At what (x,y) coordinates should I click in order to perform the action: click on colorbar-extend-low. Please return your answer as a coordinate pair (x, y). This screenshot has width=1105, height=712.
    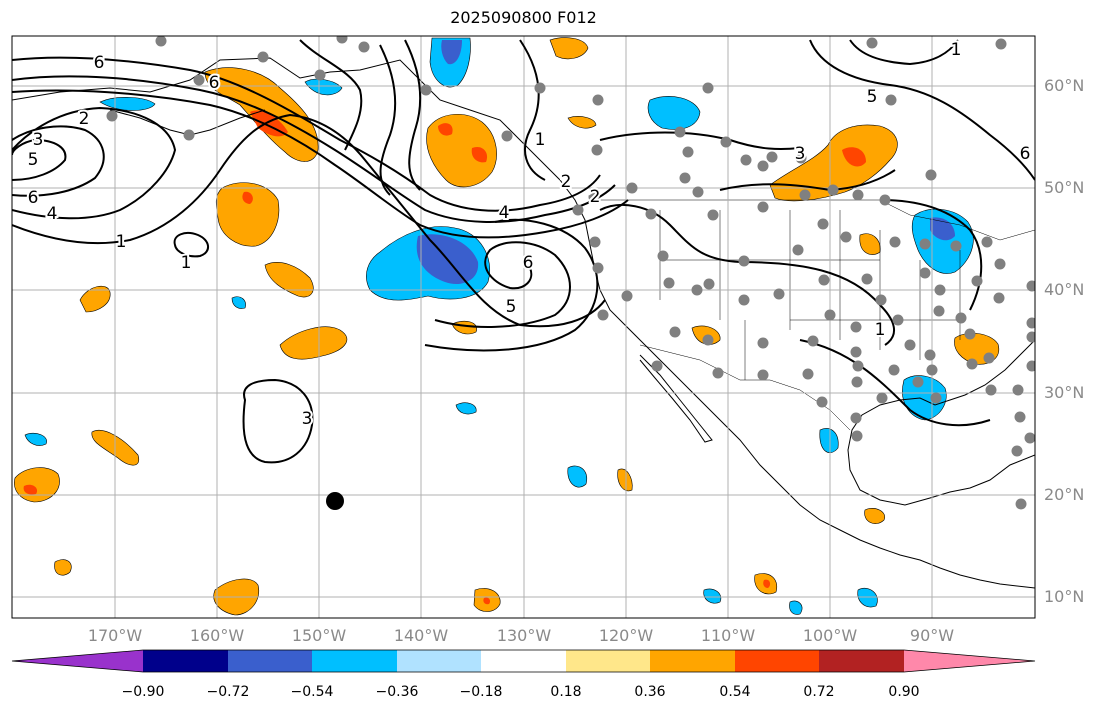
    Looking at the image, I should click on (77, 661).